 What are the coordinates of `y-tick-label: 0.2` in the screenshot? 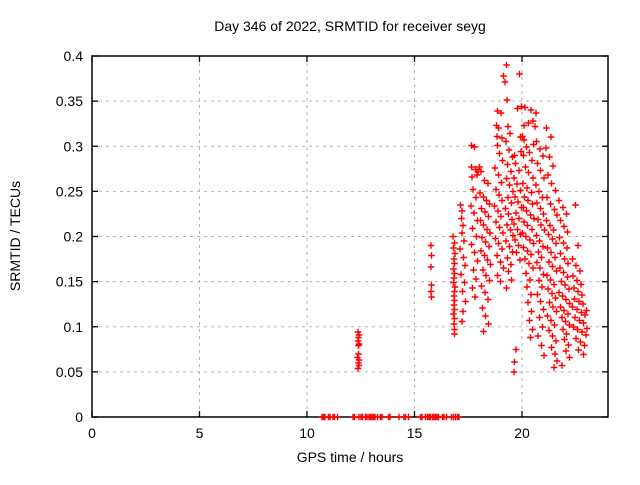 It's located at (74, 237).